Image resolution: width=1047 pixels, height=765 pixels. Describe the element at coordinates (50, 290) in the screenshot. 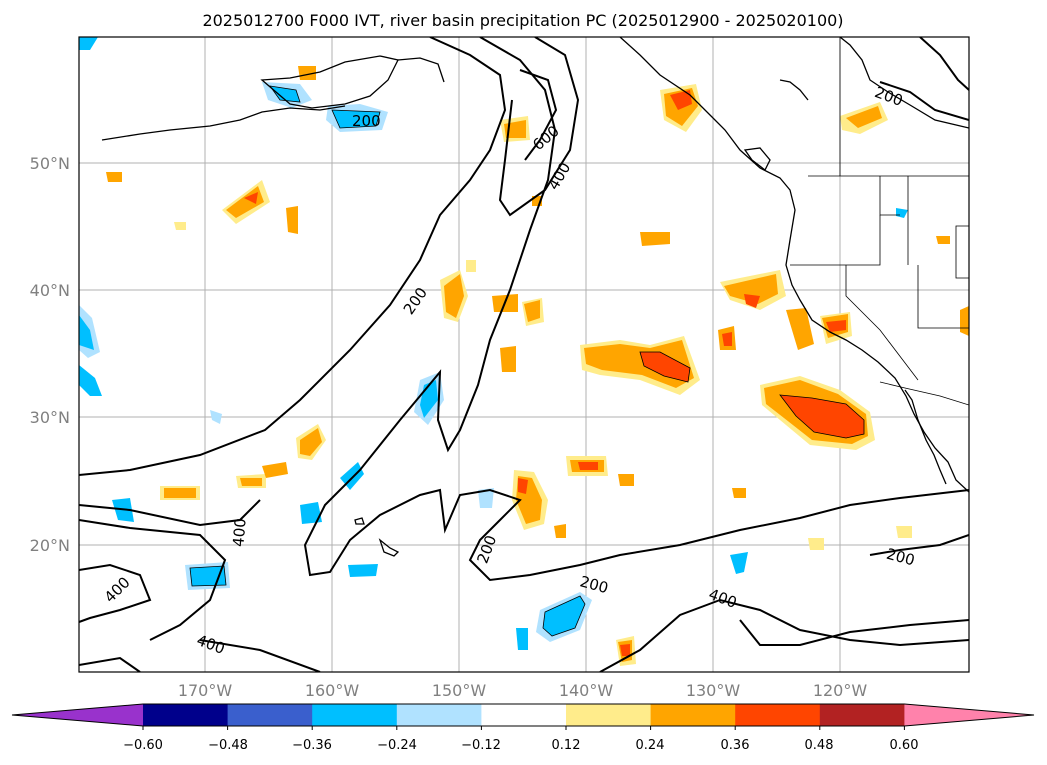

I see `lat-label: 40°N` at that location.